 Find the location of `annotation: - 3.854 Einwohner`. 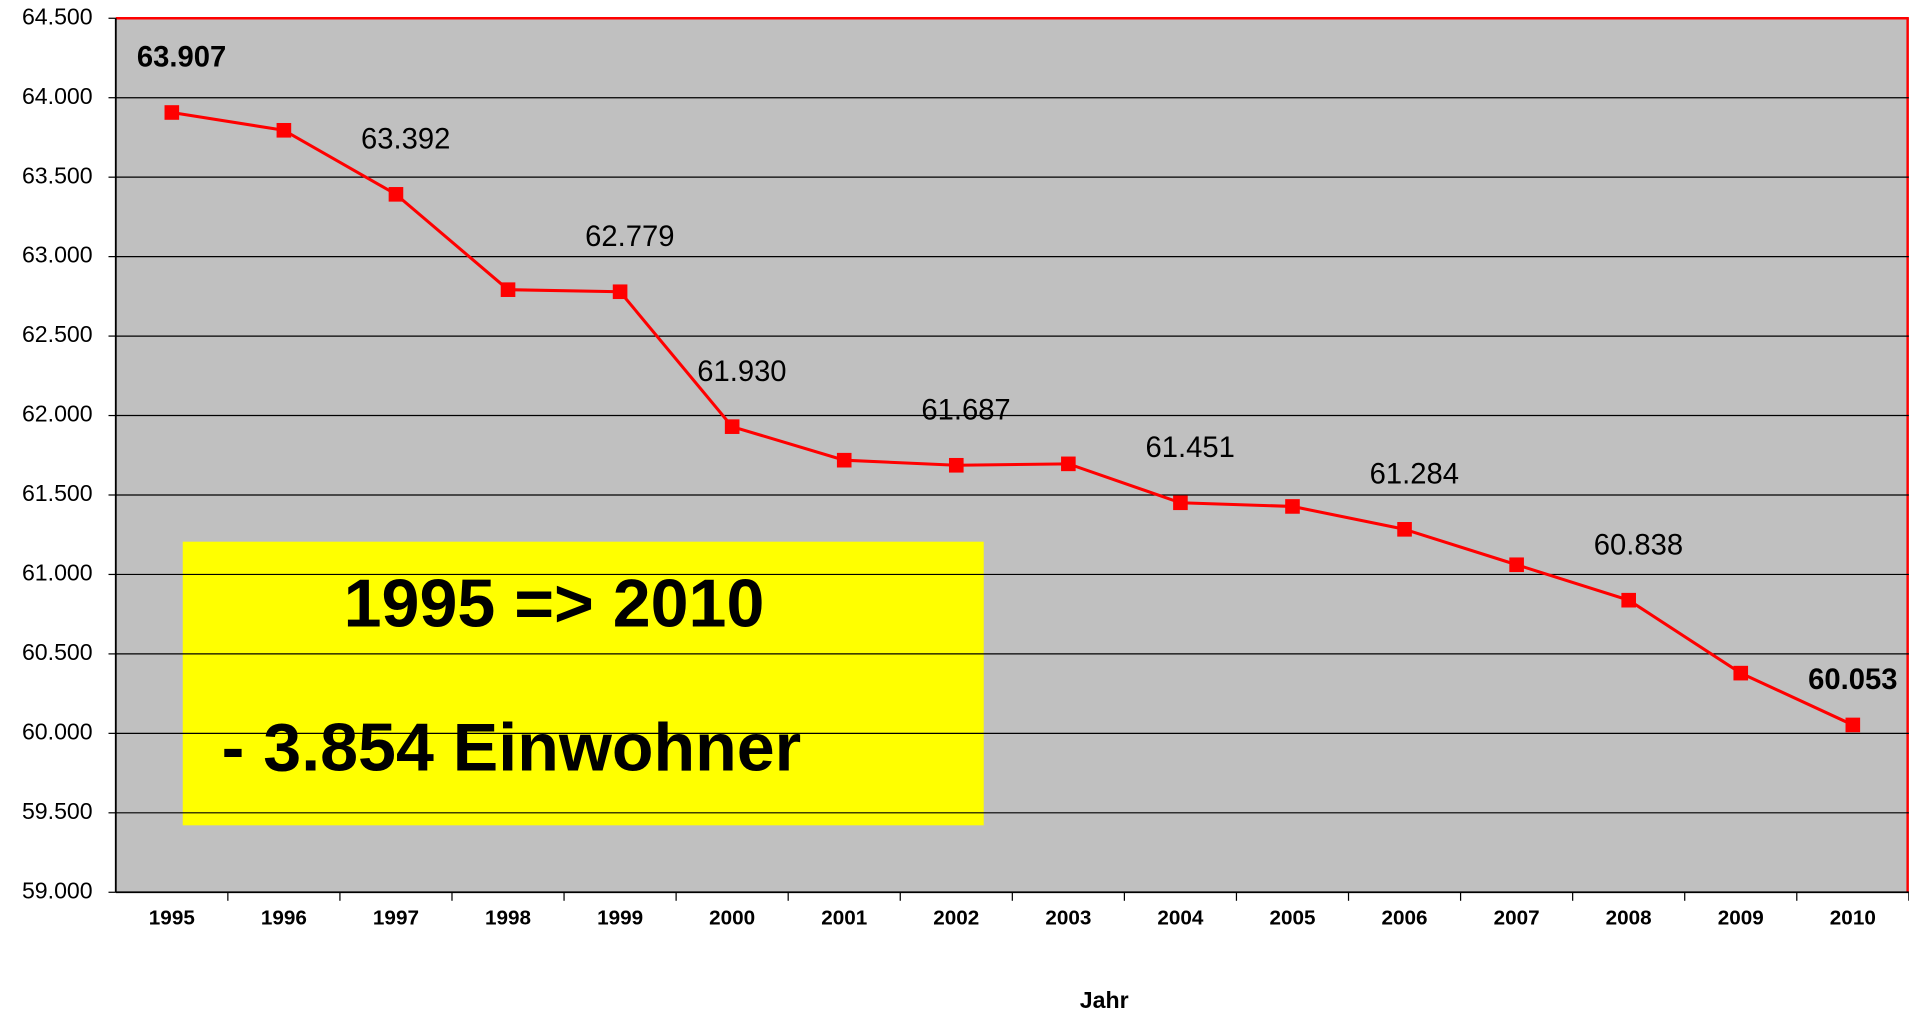

annotation: - 3.854 Einwohner is located at coordinates (511, 747).